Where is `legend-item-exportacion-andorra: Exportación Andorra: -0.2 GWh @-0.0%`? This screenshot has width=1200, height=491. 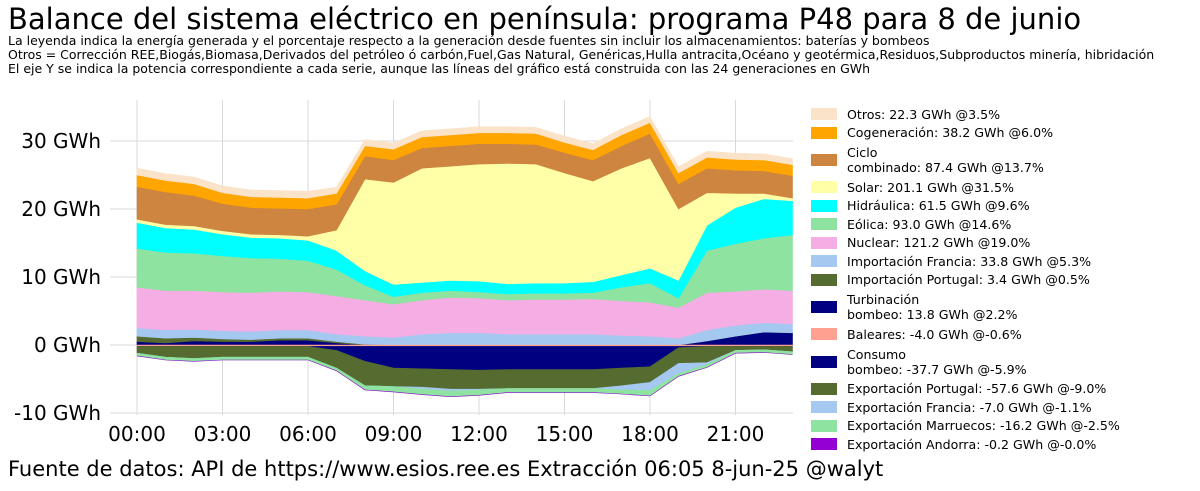 legend-item-exportacion-andorra: Exportación Andorra: -0.2 GWh @-0.0% is located at coordinates (1002, 444).